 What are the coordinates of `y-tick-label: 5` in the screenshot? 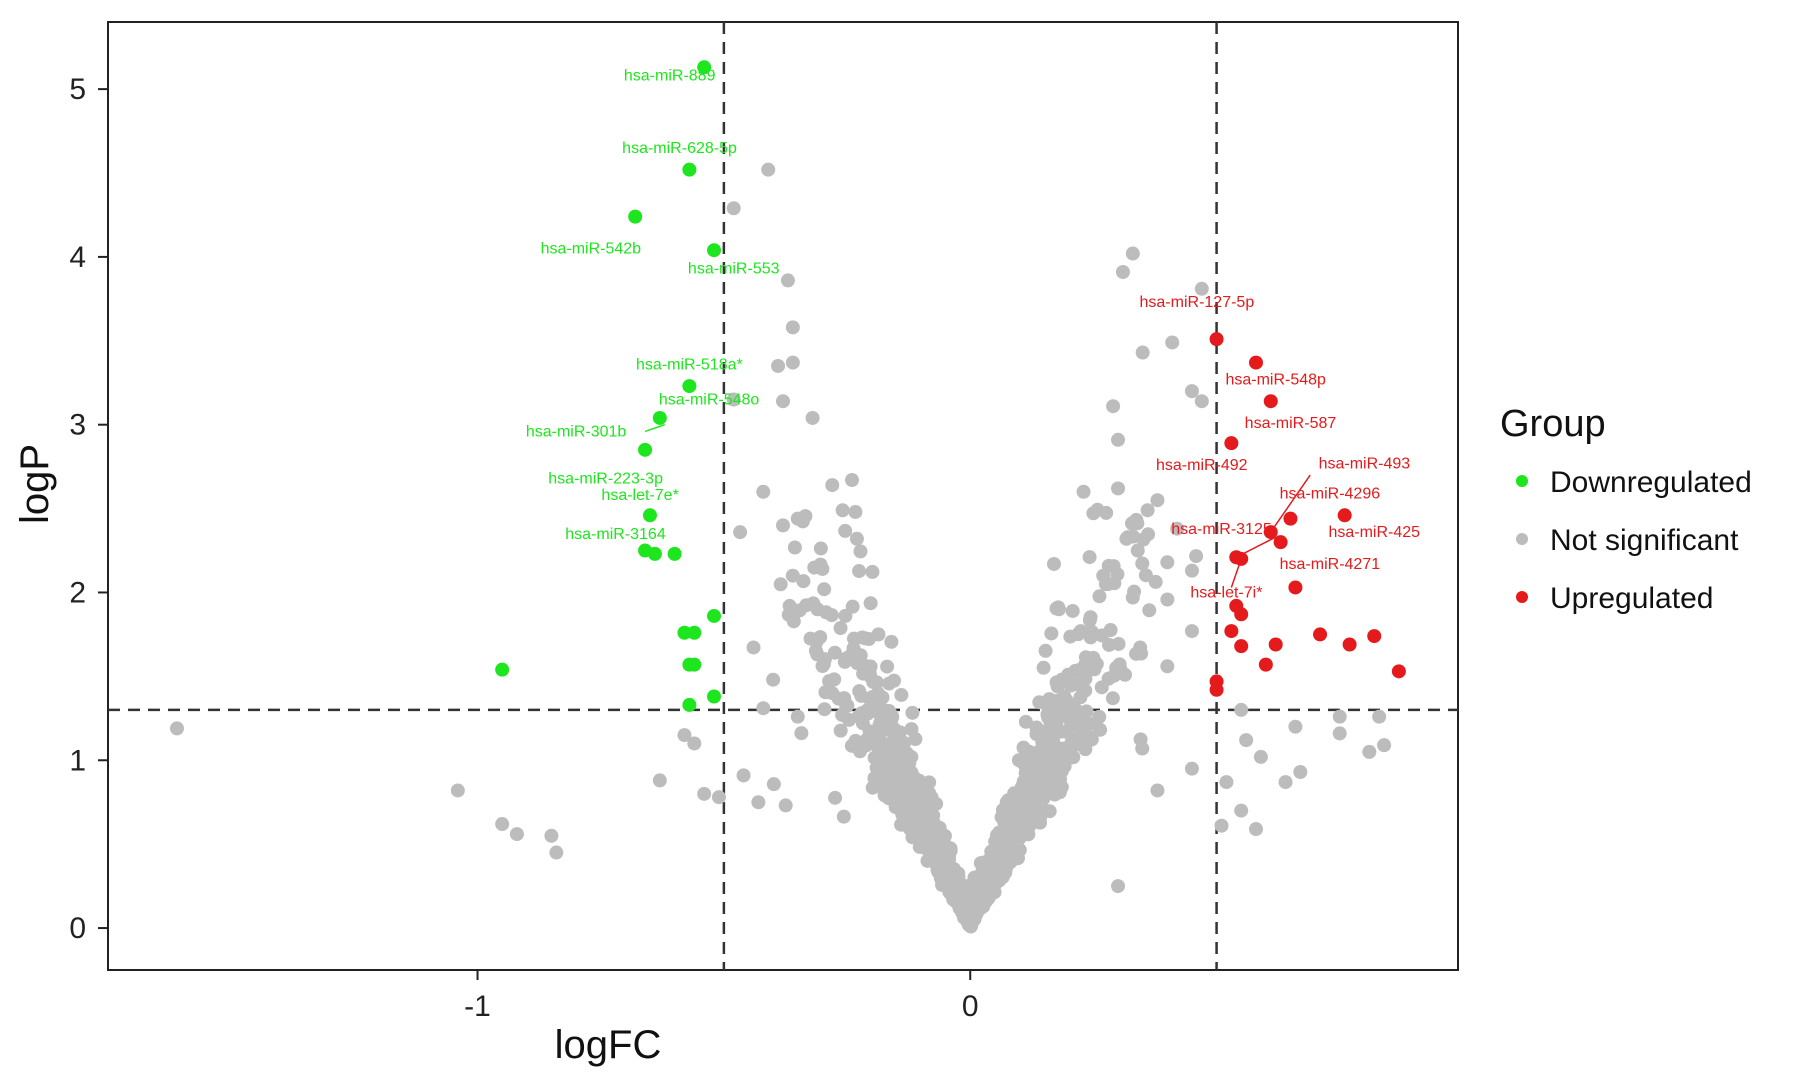 It's located at (77, 89).